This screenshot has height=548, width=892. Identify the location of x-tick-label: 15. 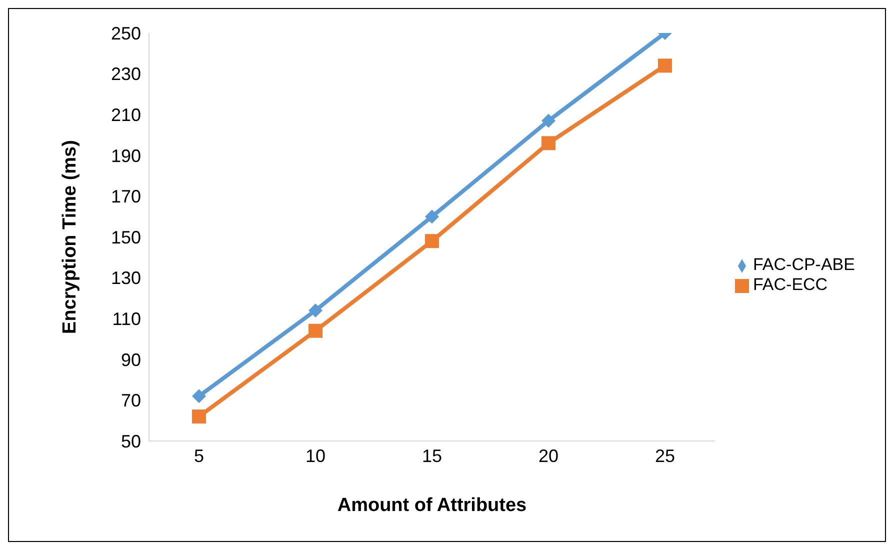
(432, 456).